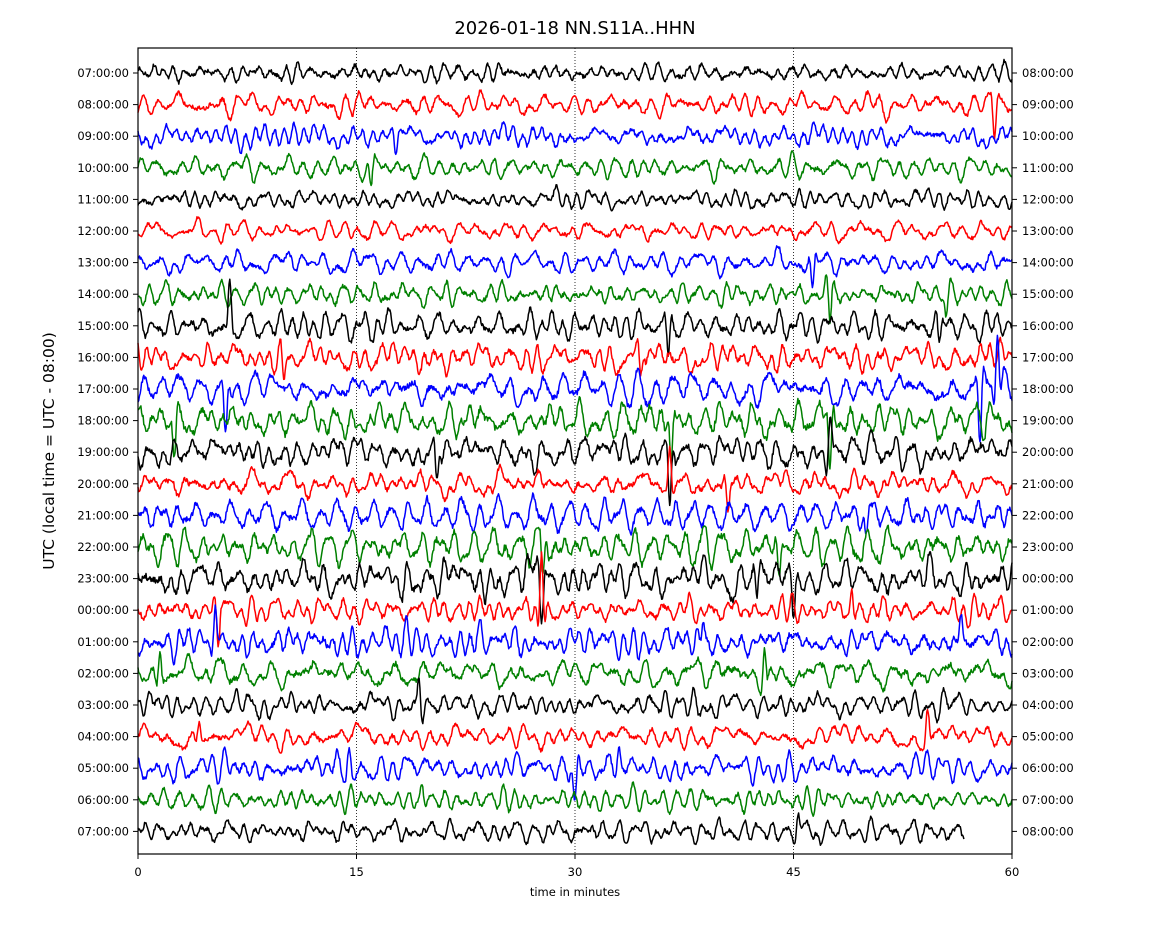 The height and width of the screenshot is (950, 1150). Describe the element at coordinates (1048, 800) in the screenshot. I see `right-tick-label: 07:00:00` at that location.